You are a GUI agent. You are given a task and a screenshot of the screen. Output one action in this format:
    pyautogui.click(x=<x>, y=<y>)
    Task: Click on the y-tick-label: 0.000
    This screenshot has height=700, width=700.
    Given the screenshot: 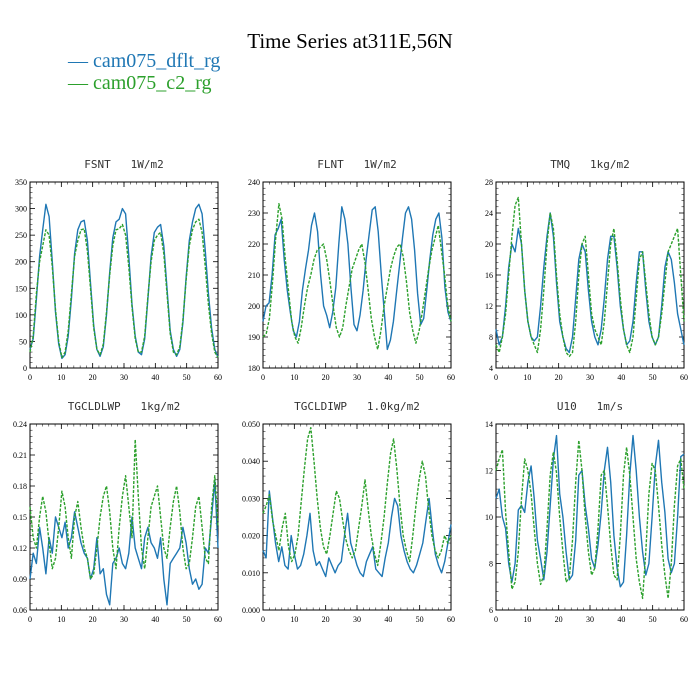 What is the action you would take?
    pyautogui.click(x=251, y=610)
    